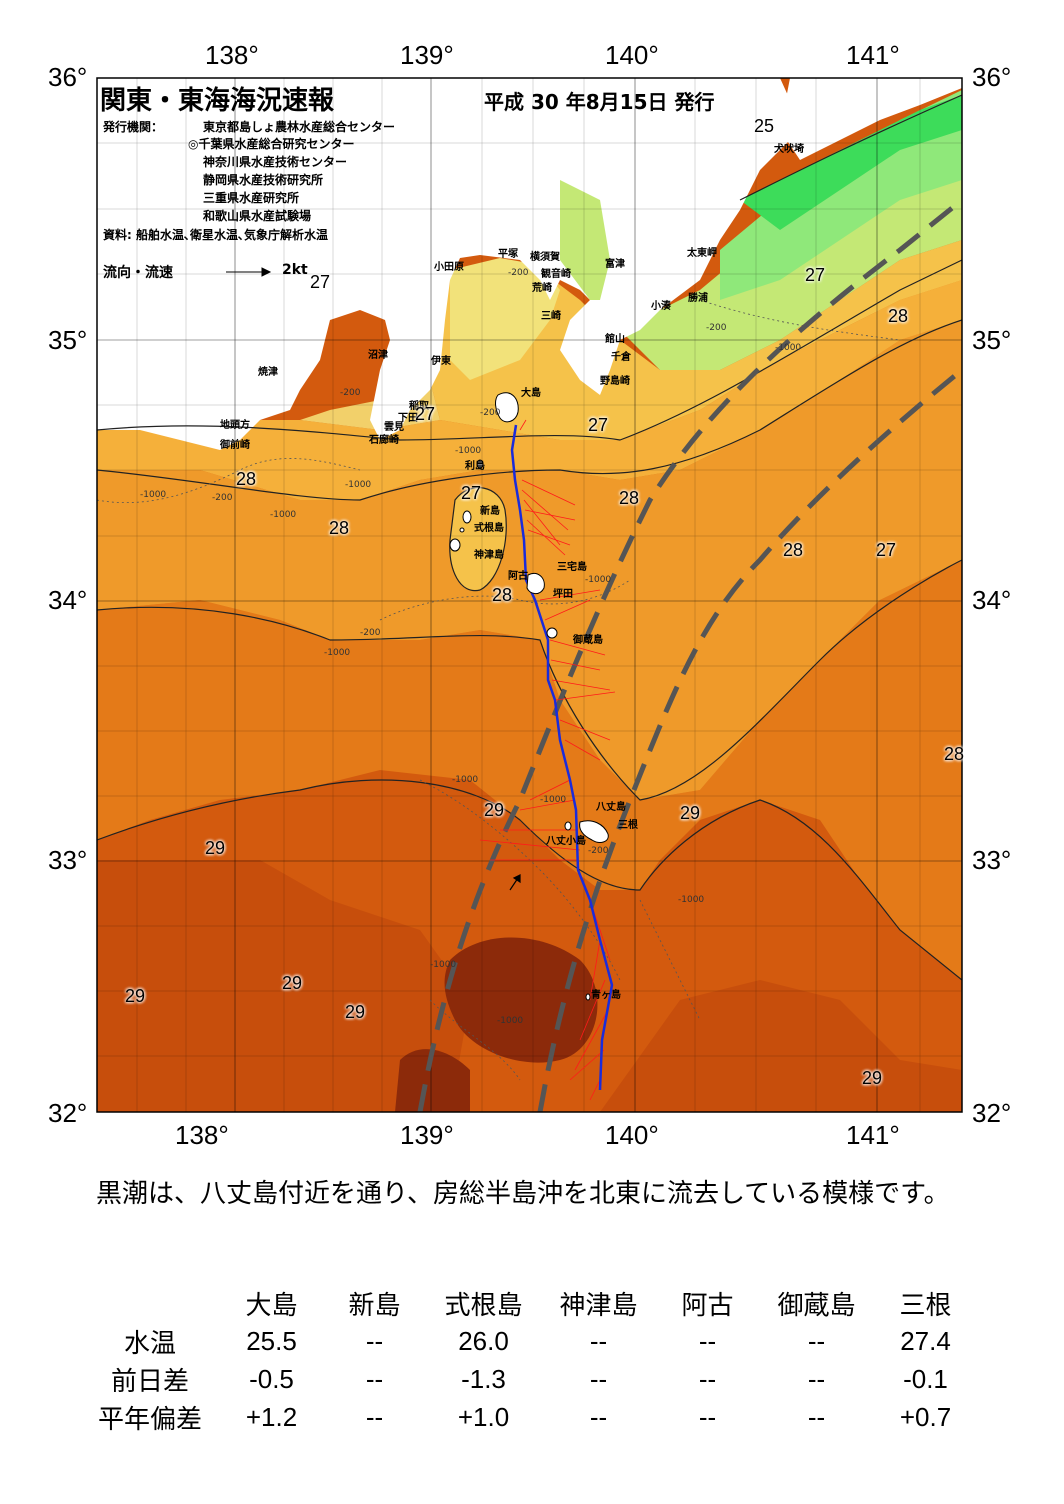 This screenshot has height=1504, width=1064. I want to click on tokyo-bay, so click(585, 240).